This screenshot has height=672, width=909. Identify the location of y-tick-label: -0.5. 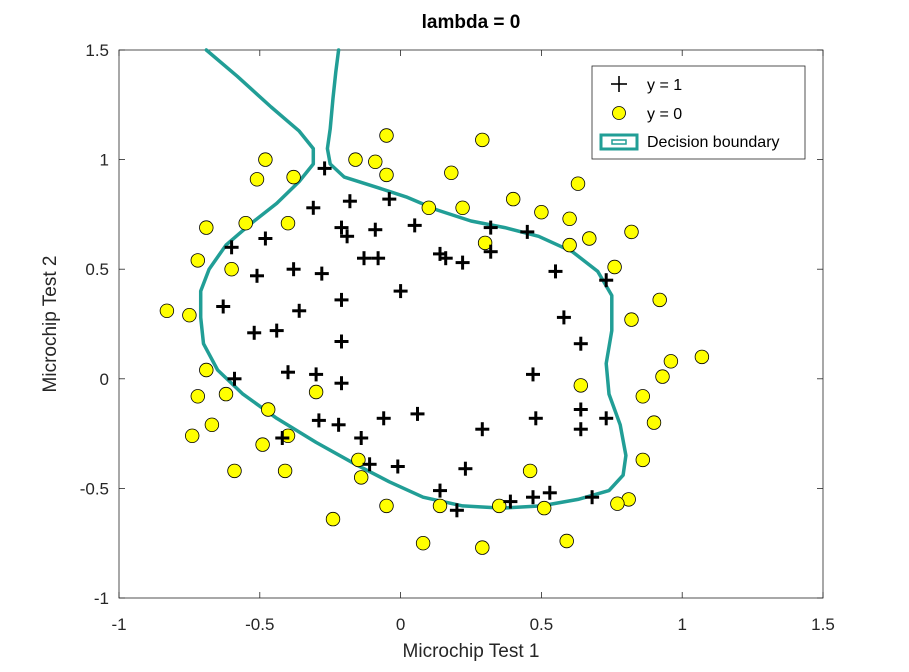
(94, 488).